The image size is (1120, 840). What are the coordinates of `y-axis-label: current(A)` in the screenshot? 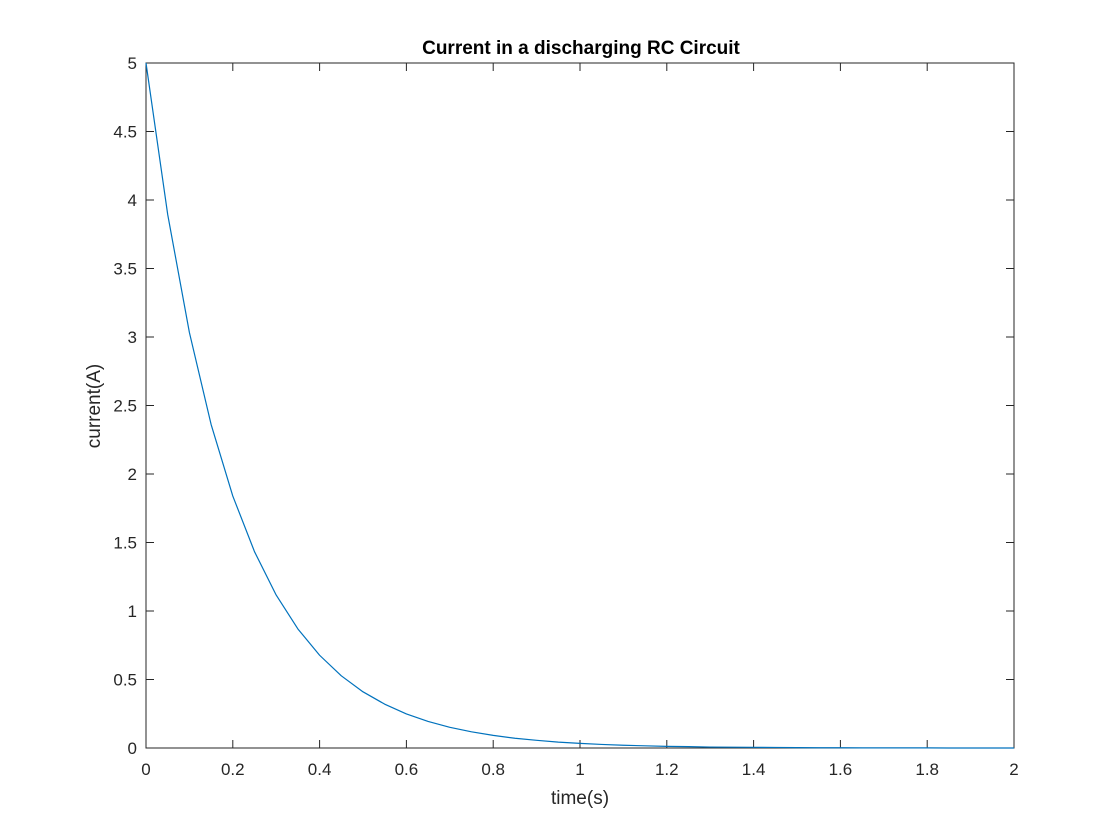 It's located at (94, 406).